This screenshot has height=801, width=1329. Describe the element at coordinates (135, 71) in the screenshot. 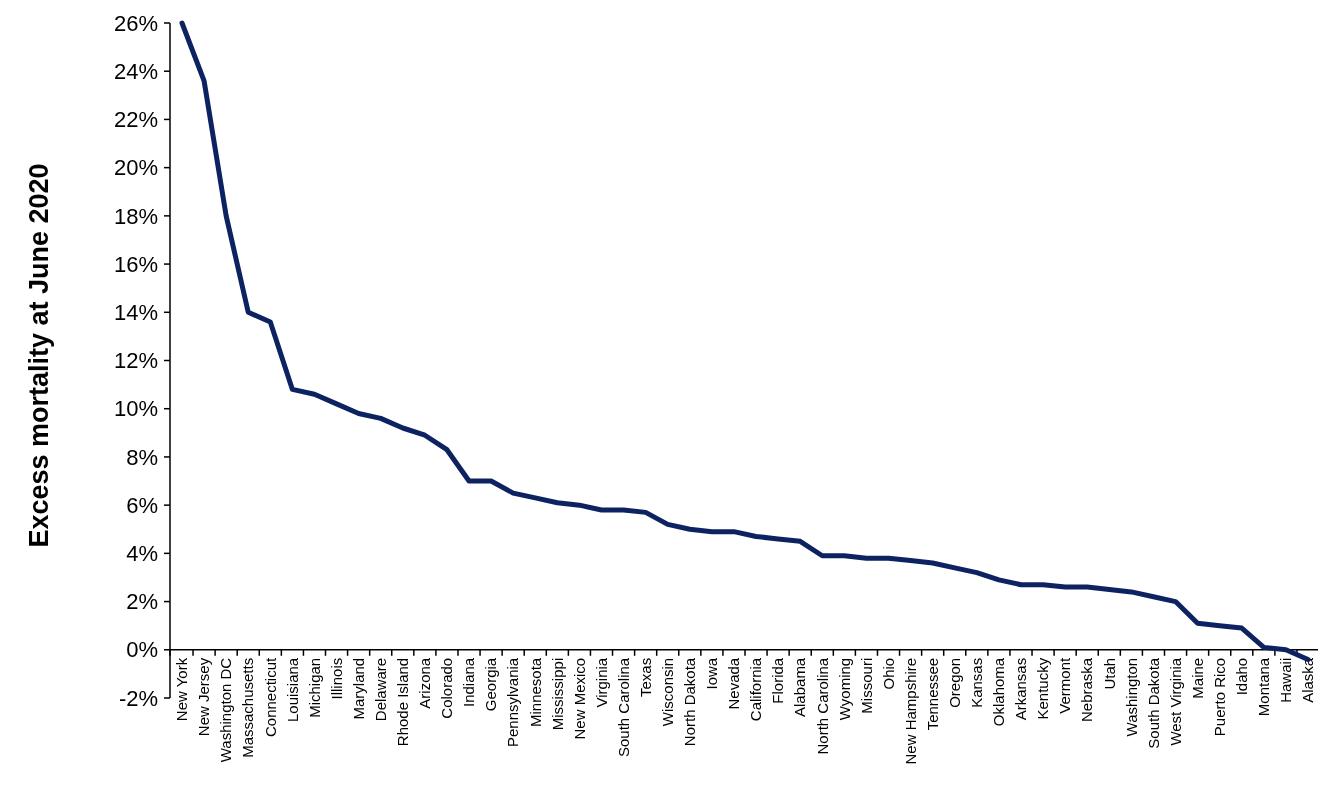

I see `y-tick-label: 24%` at that location.